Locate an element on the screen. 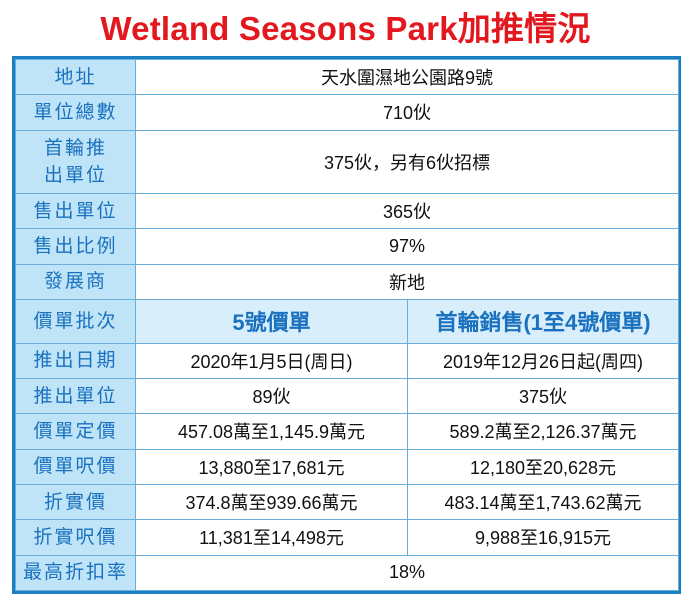 The image size is (691, 600). row-value-developer: 新地 is located at coordinates (407, 282).